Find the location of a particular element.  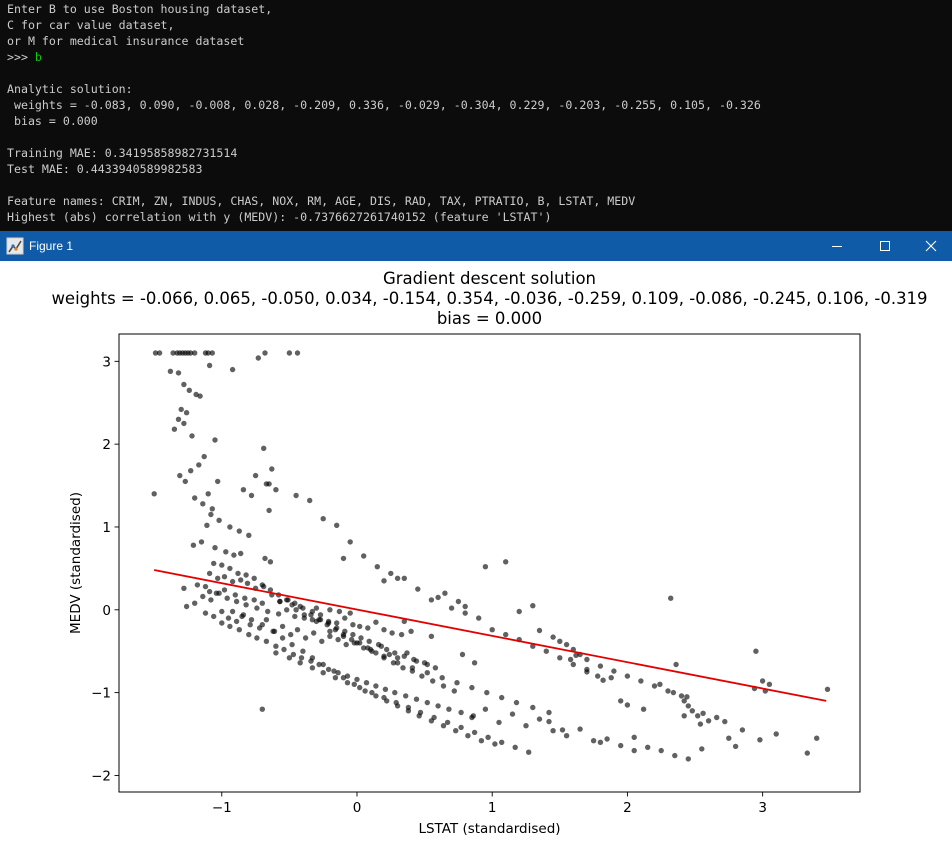

console-user-input: b is located at coordinates (38, 57).